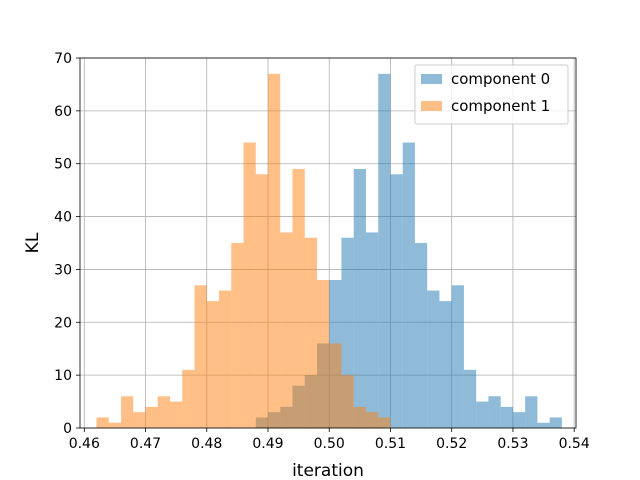 The height and width of the screenshot is (480, 640). I want to click on x-tick-label: 0.48, so click(206, 444).